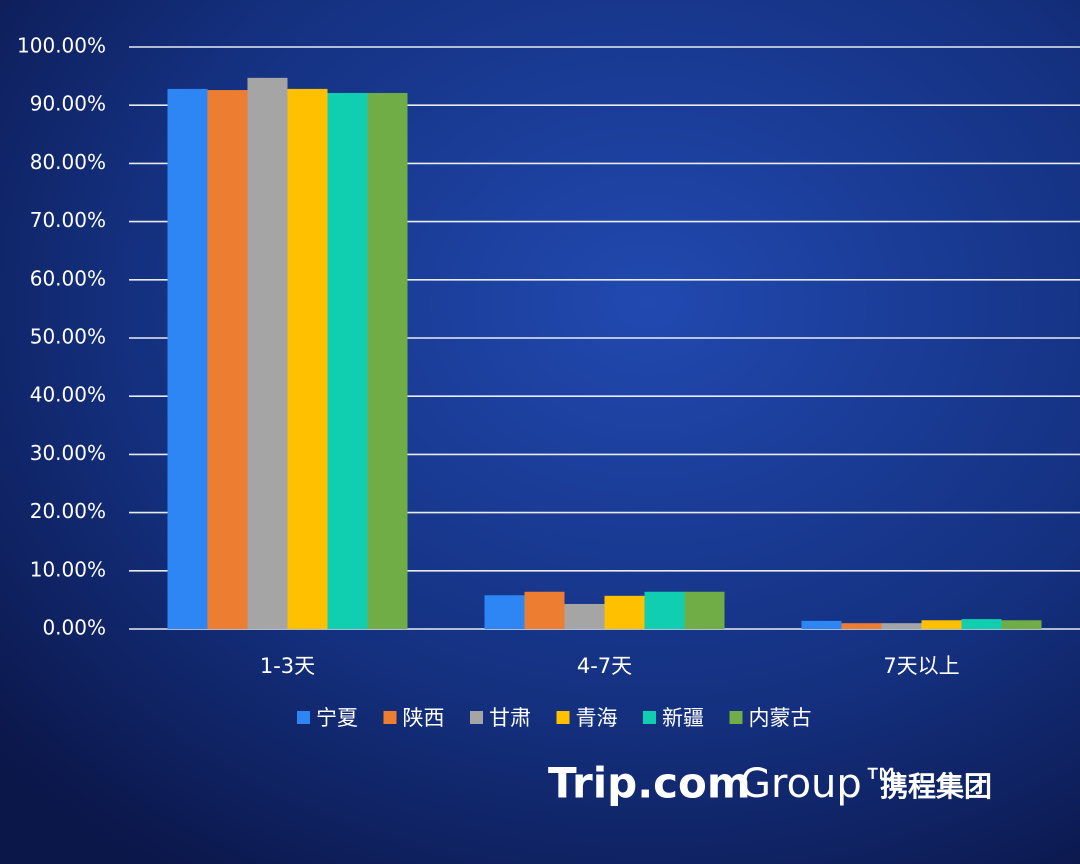 The image size is (1080, 864). What do you see at coordinates (68, 395) in the screenshot?
I see `y-tick-label: 40.00%` at bounding box center [68, 395].